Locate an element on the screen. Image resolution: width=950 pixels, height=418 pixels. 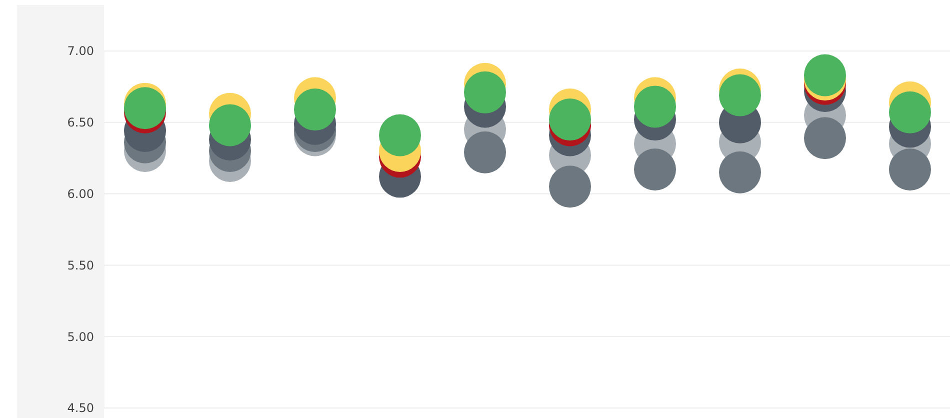
y-tick-label: 4.50 is located at coordinates (80, 408).